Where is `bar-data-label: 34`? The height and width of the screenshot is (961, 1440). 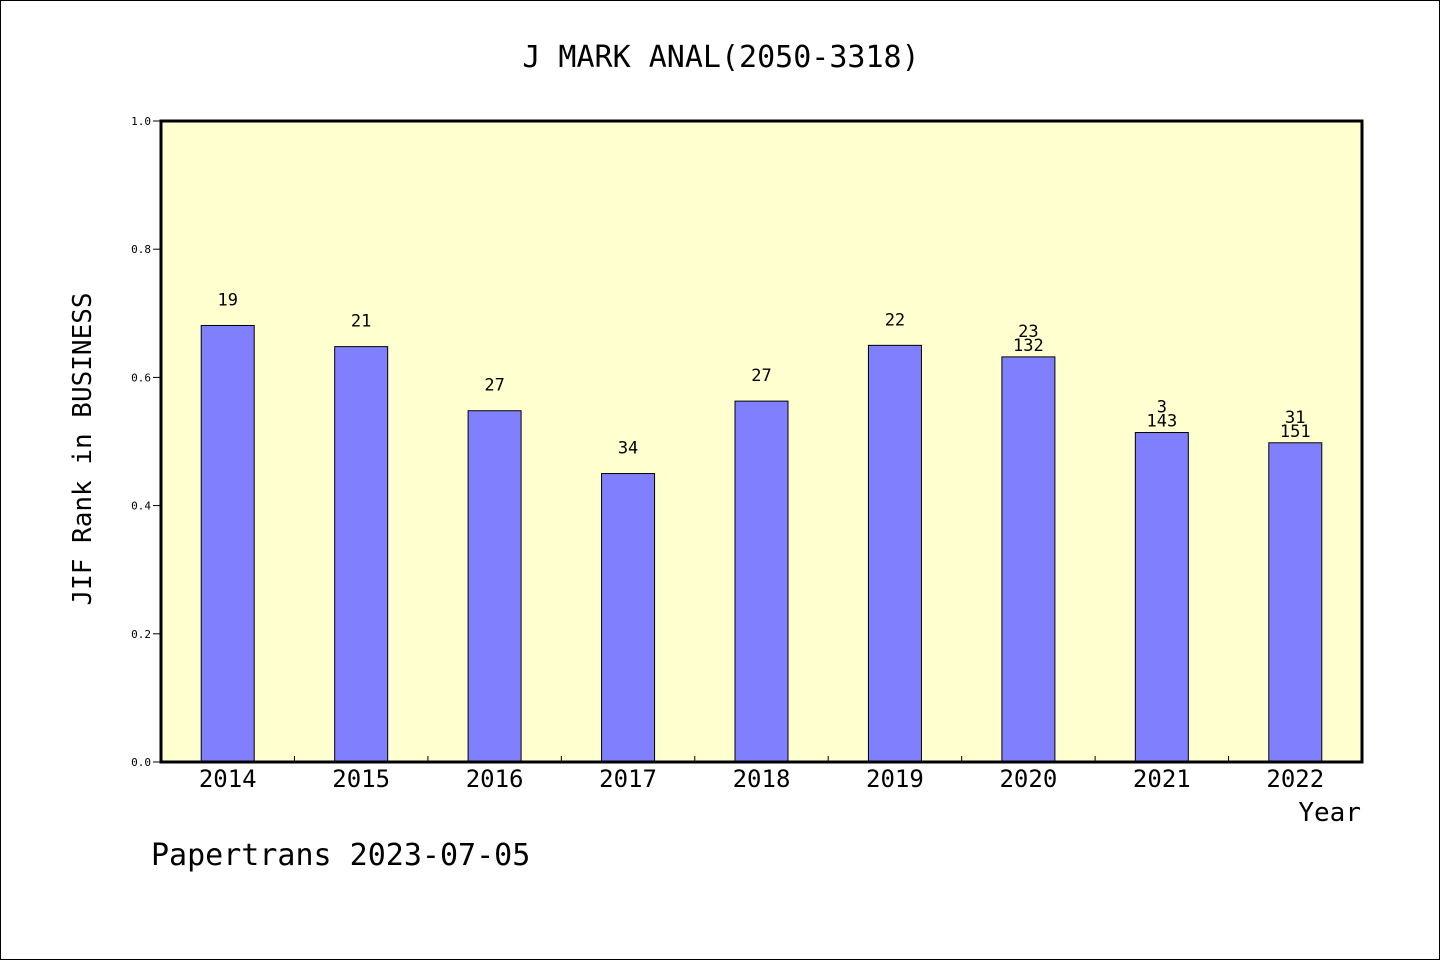 bar-data-label: 34 is located at coordinates (628, 449).